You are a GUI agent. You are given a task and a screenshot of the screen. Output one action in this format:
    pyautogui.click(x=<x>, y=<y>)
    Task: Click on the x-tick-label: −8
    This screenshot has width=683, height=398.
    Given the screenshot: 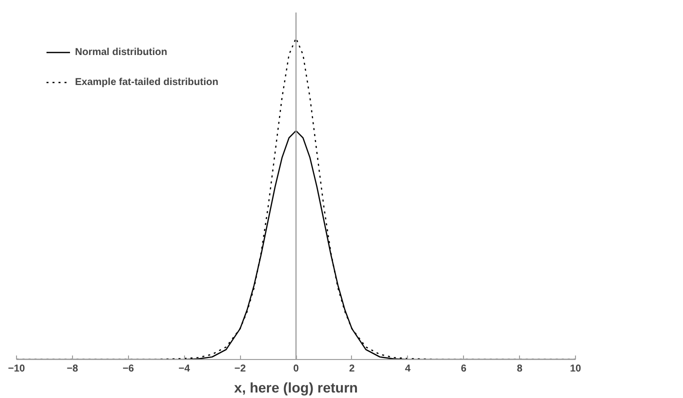 What is the action you would take?
    pyautogui.click(x=72, y=369)
    